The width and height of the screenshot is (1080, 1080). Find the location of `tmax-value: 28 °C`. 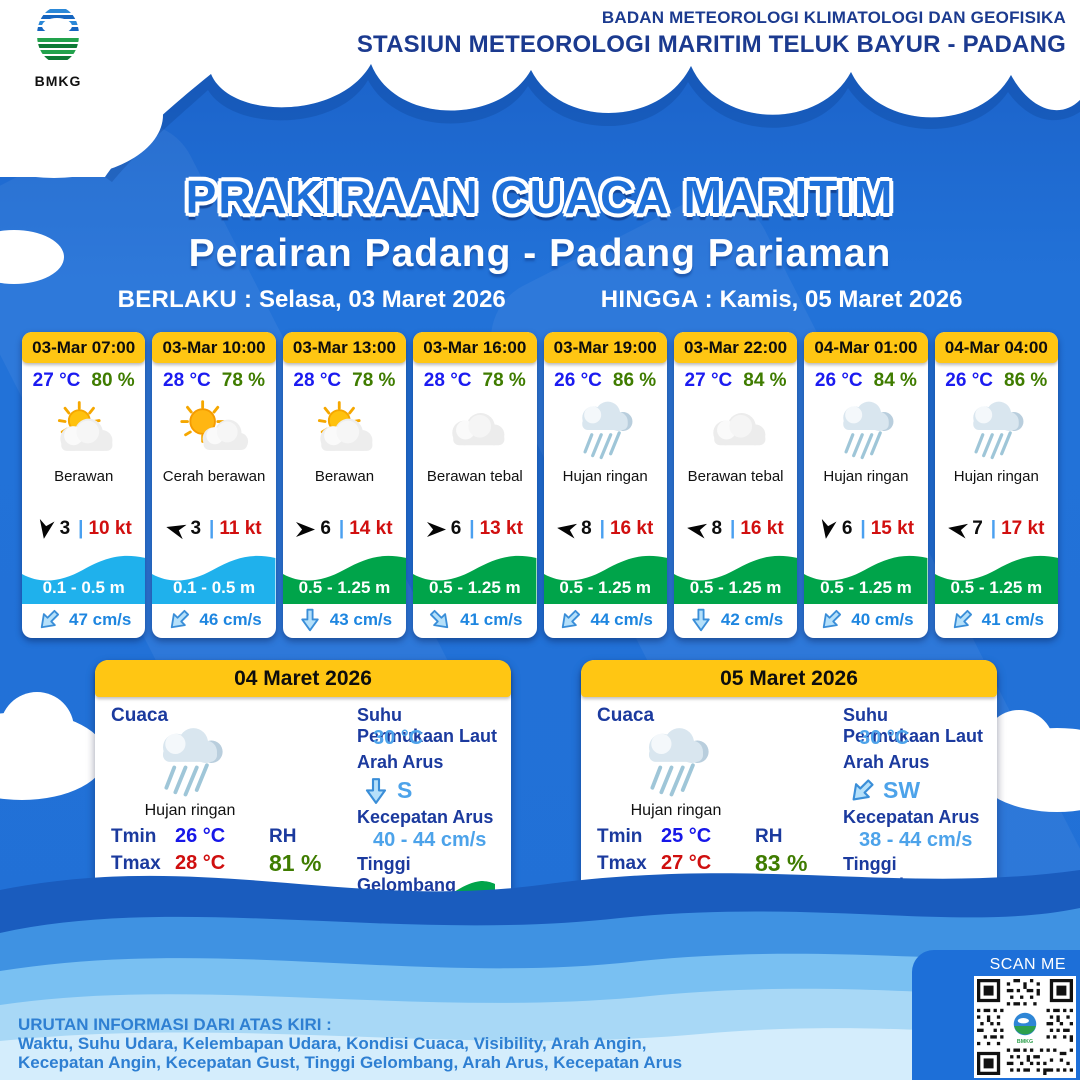

tmax-value: 28 °C is located at coordinates (200, 863).